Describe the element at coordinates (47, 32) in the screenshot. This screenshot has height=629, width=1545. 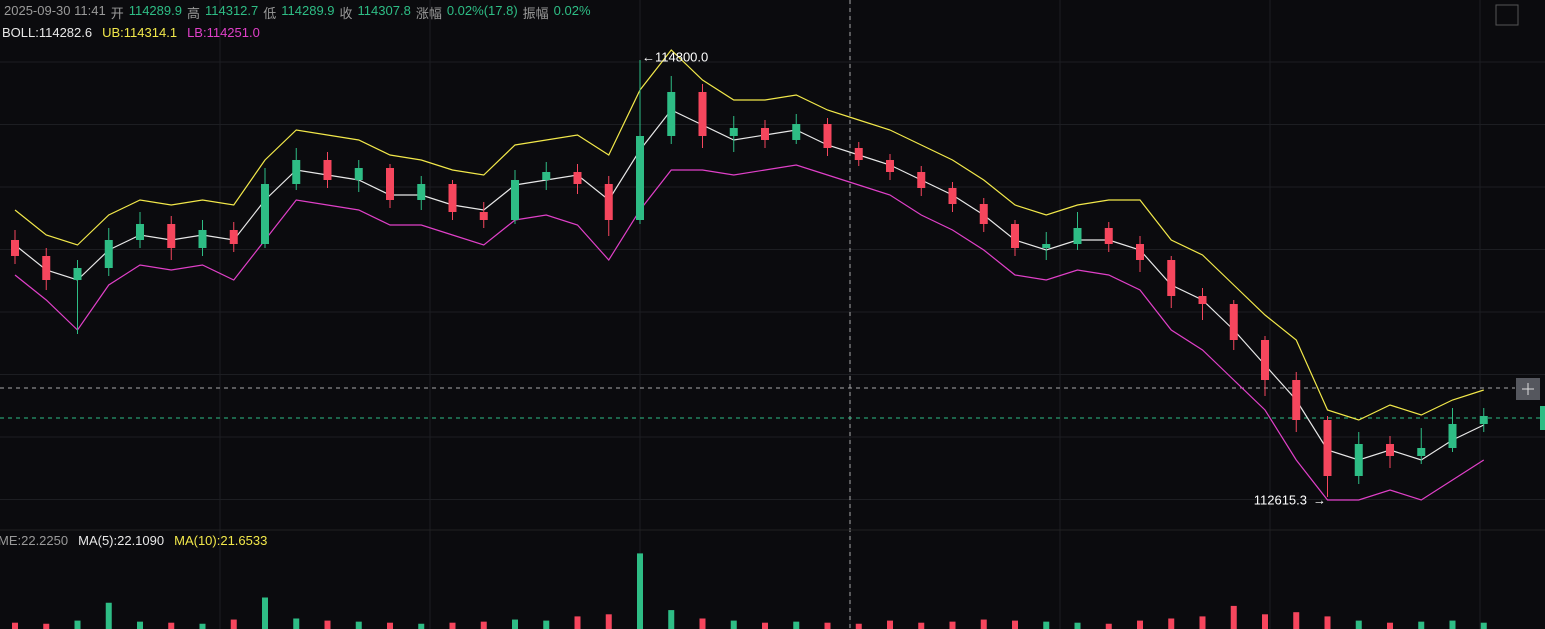
I see `boll-mid: BOLL:114282.6` at that location.